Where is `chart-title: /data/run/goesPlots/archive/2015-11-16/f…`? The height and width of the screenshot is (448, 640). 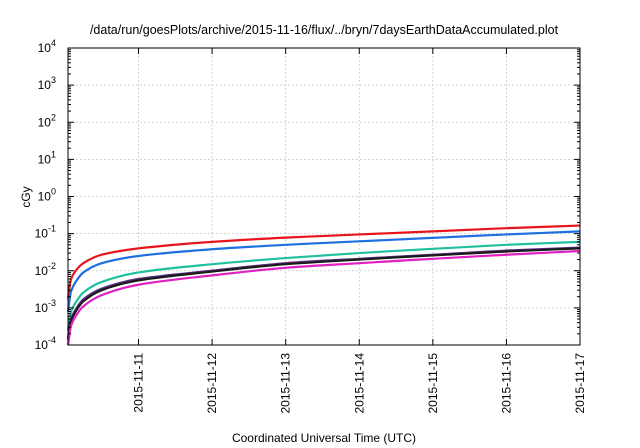 chart-title: /data/run/goesPlots/archive/2015-11-16/f… is located at coordinates (324, 30).